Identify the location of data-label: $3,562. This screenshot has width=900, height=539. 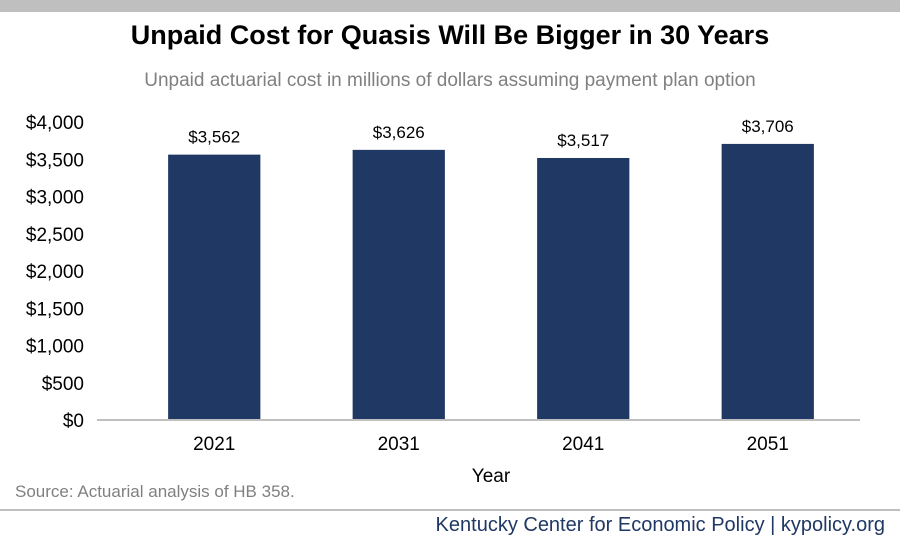
(214, 137).